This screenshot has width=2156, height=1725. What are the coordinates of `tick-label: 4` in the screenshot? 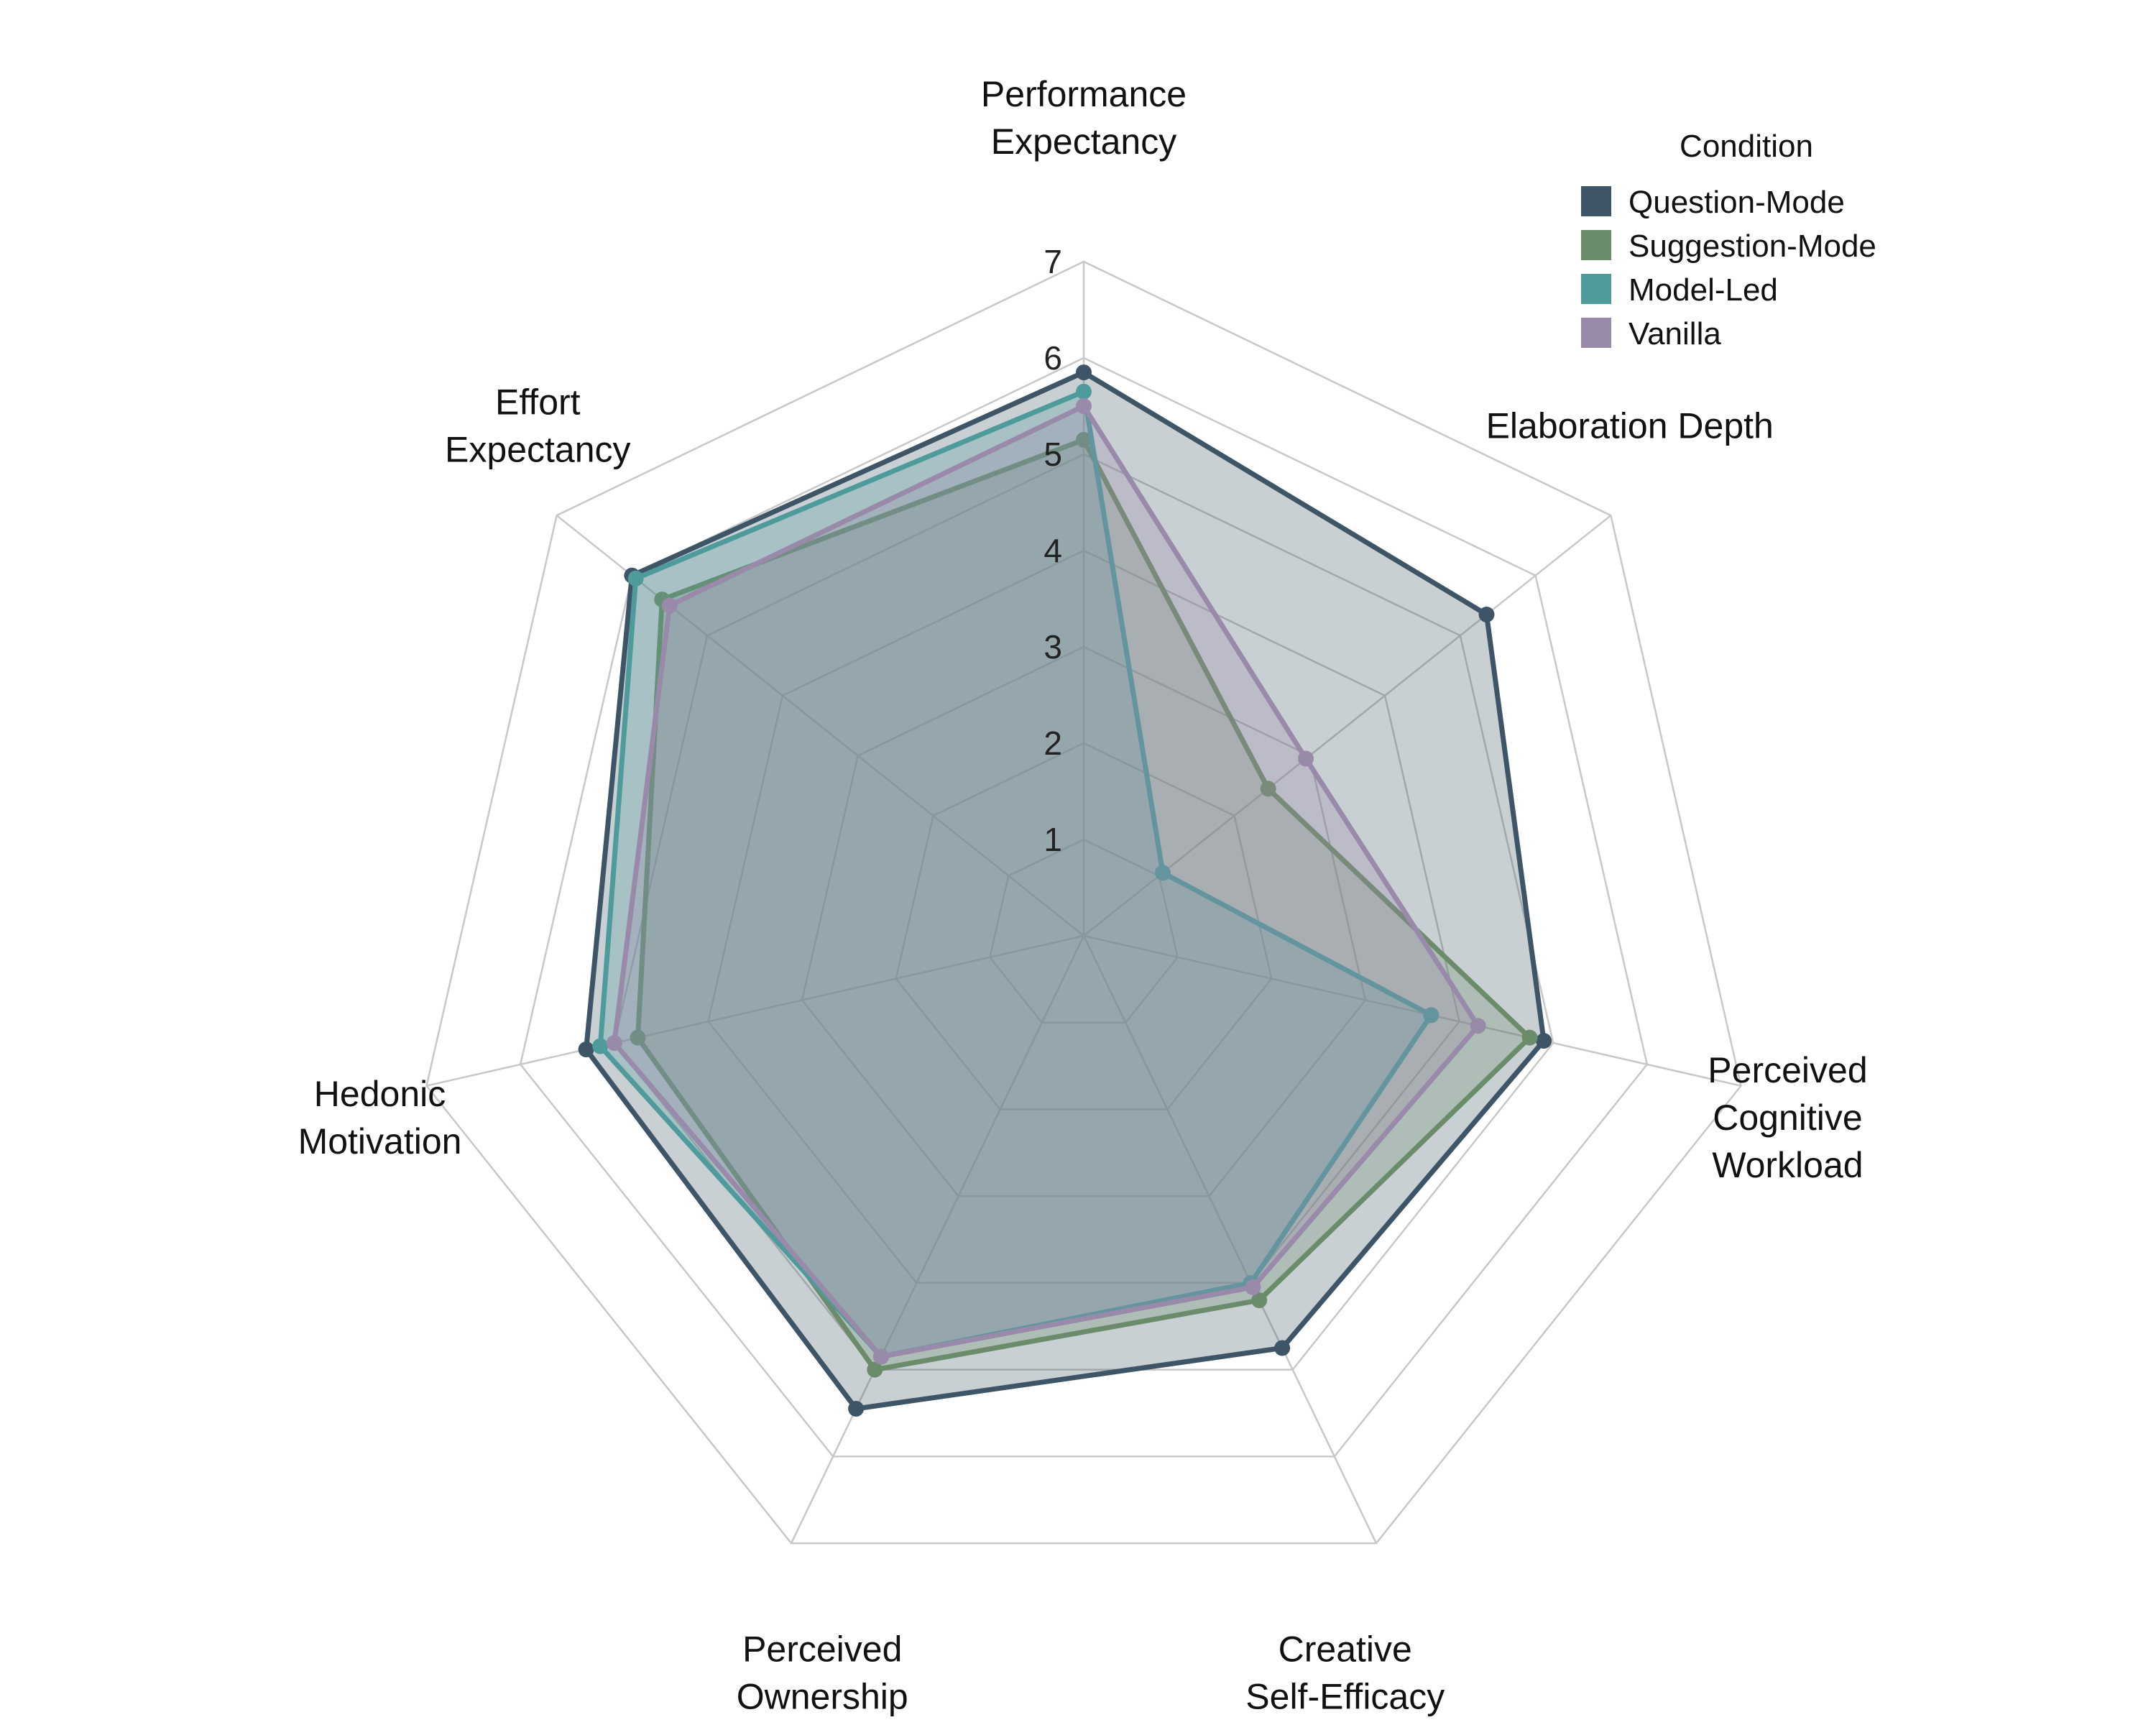 It's located at (1053, 550).